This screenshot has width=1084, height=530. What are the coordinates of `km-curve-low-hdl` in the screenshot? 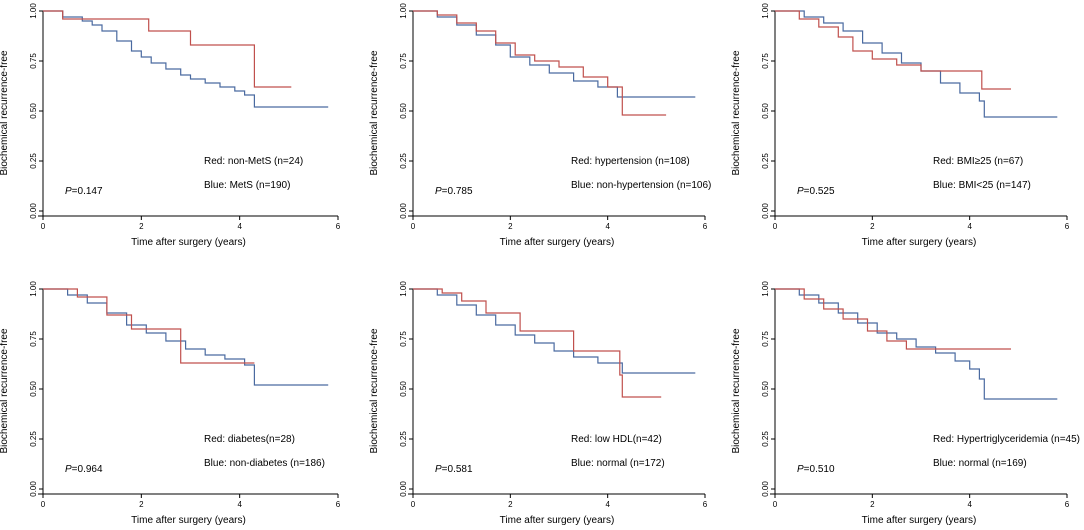 It's located at (537, 343).